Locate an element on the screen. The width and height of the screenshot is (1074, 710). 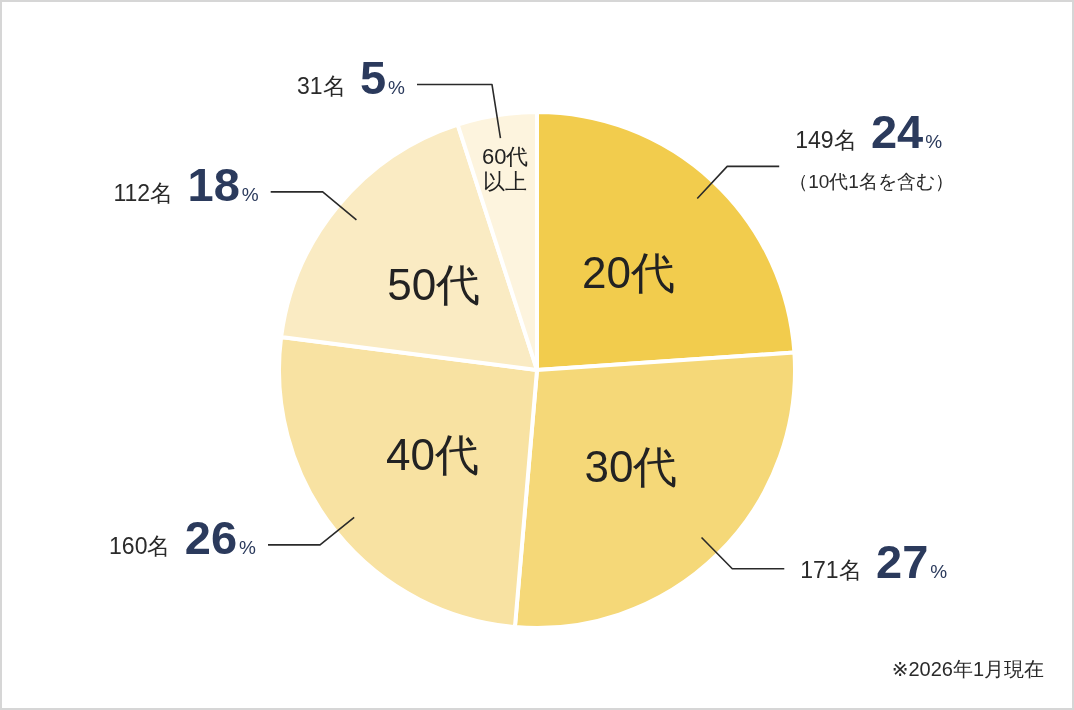
value-label: 149名 24% is located at coordinates (869, 132).